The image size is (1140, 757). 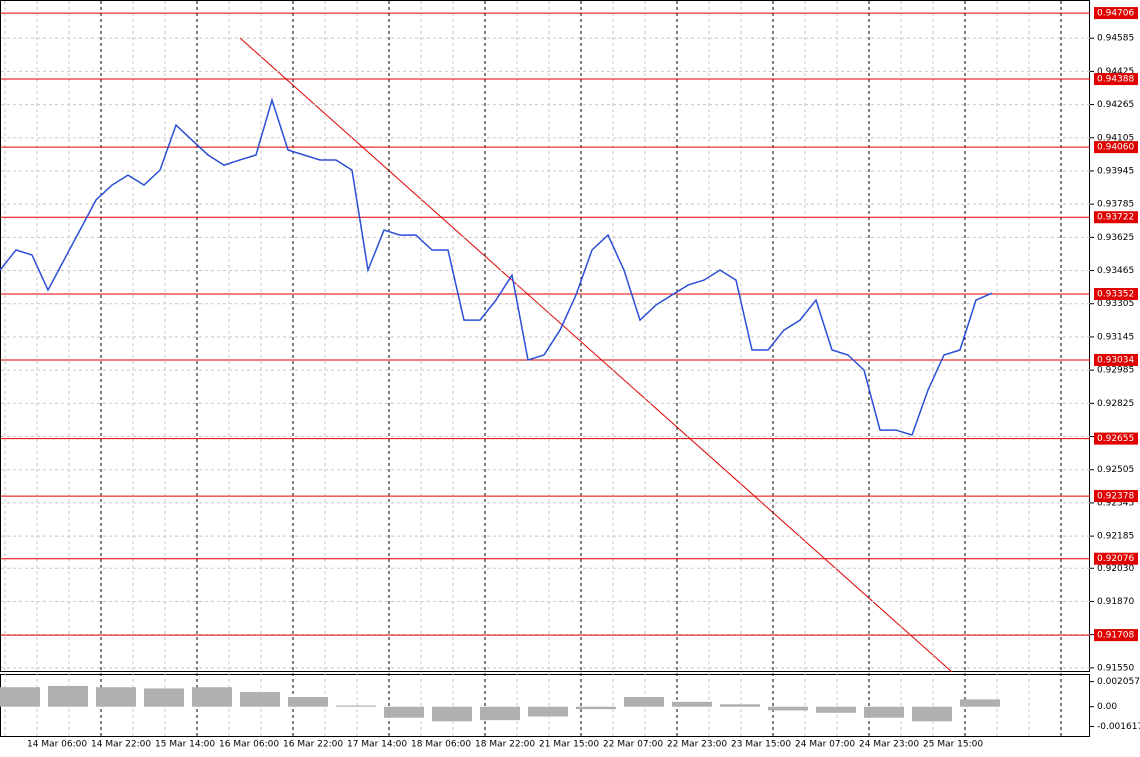 I want to click on x-tick-label: 17 Mar 14:00, so click(x=377, y=745).